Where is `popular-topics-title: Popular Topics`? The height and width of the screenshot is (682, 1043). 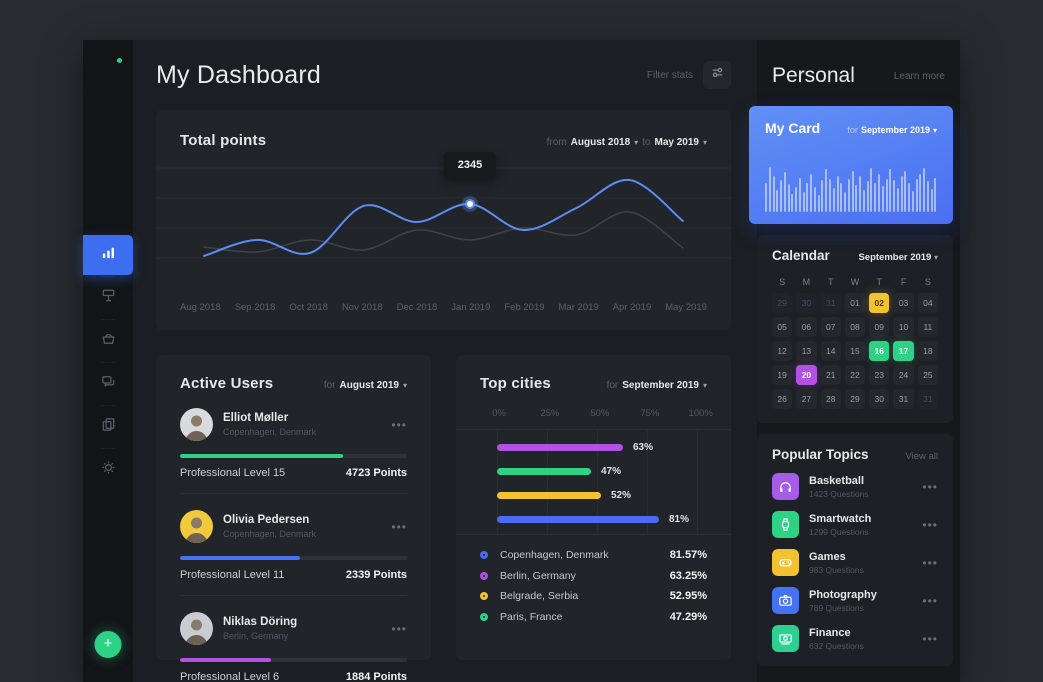 popular-topics-title: Popular Topics is located at coordinates (820, 454).